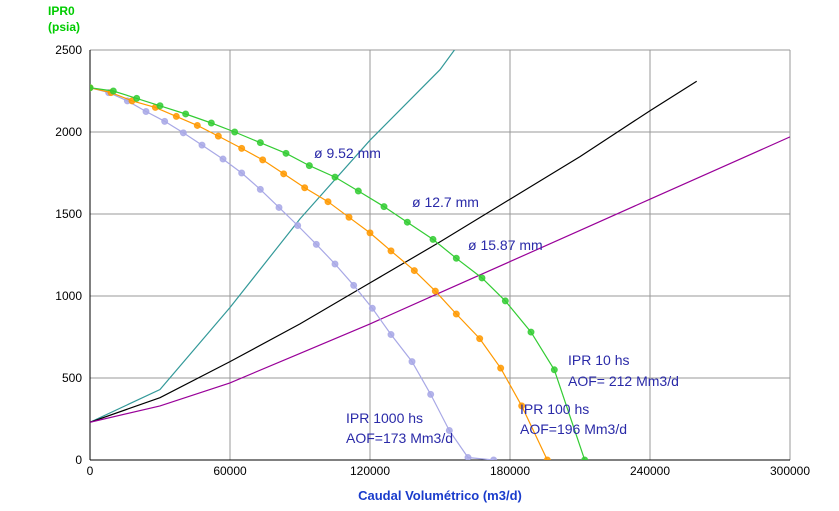  Describe the element at coordinates (64, 27) in the screenshot. I see `y-axis-label-line2: (psia)` at that location.